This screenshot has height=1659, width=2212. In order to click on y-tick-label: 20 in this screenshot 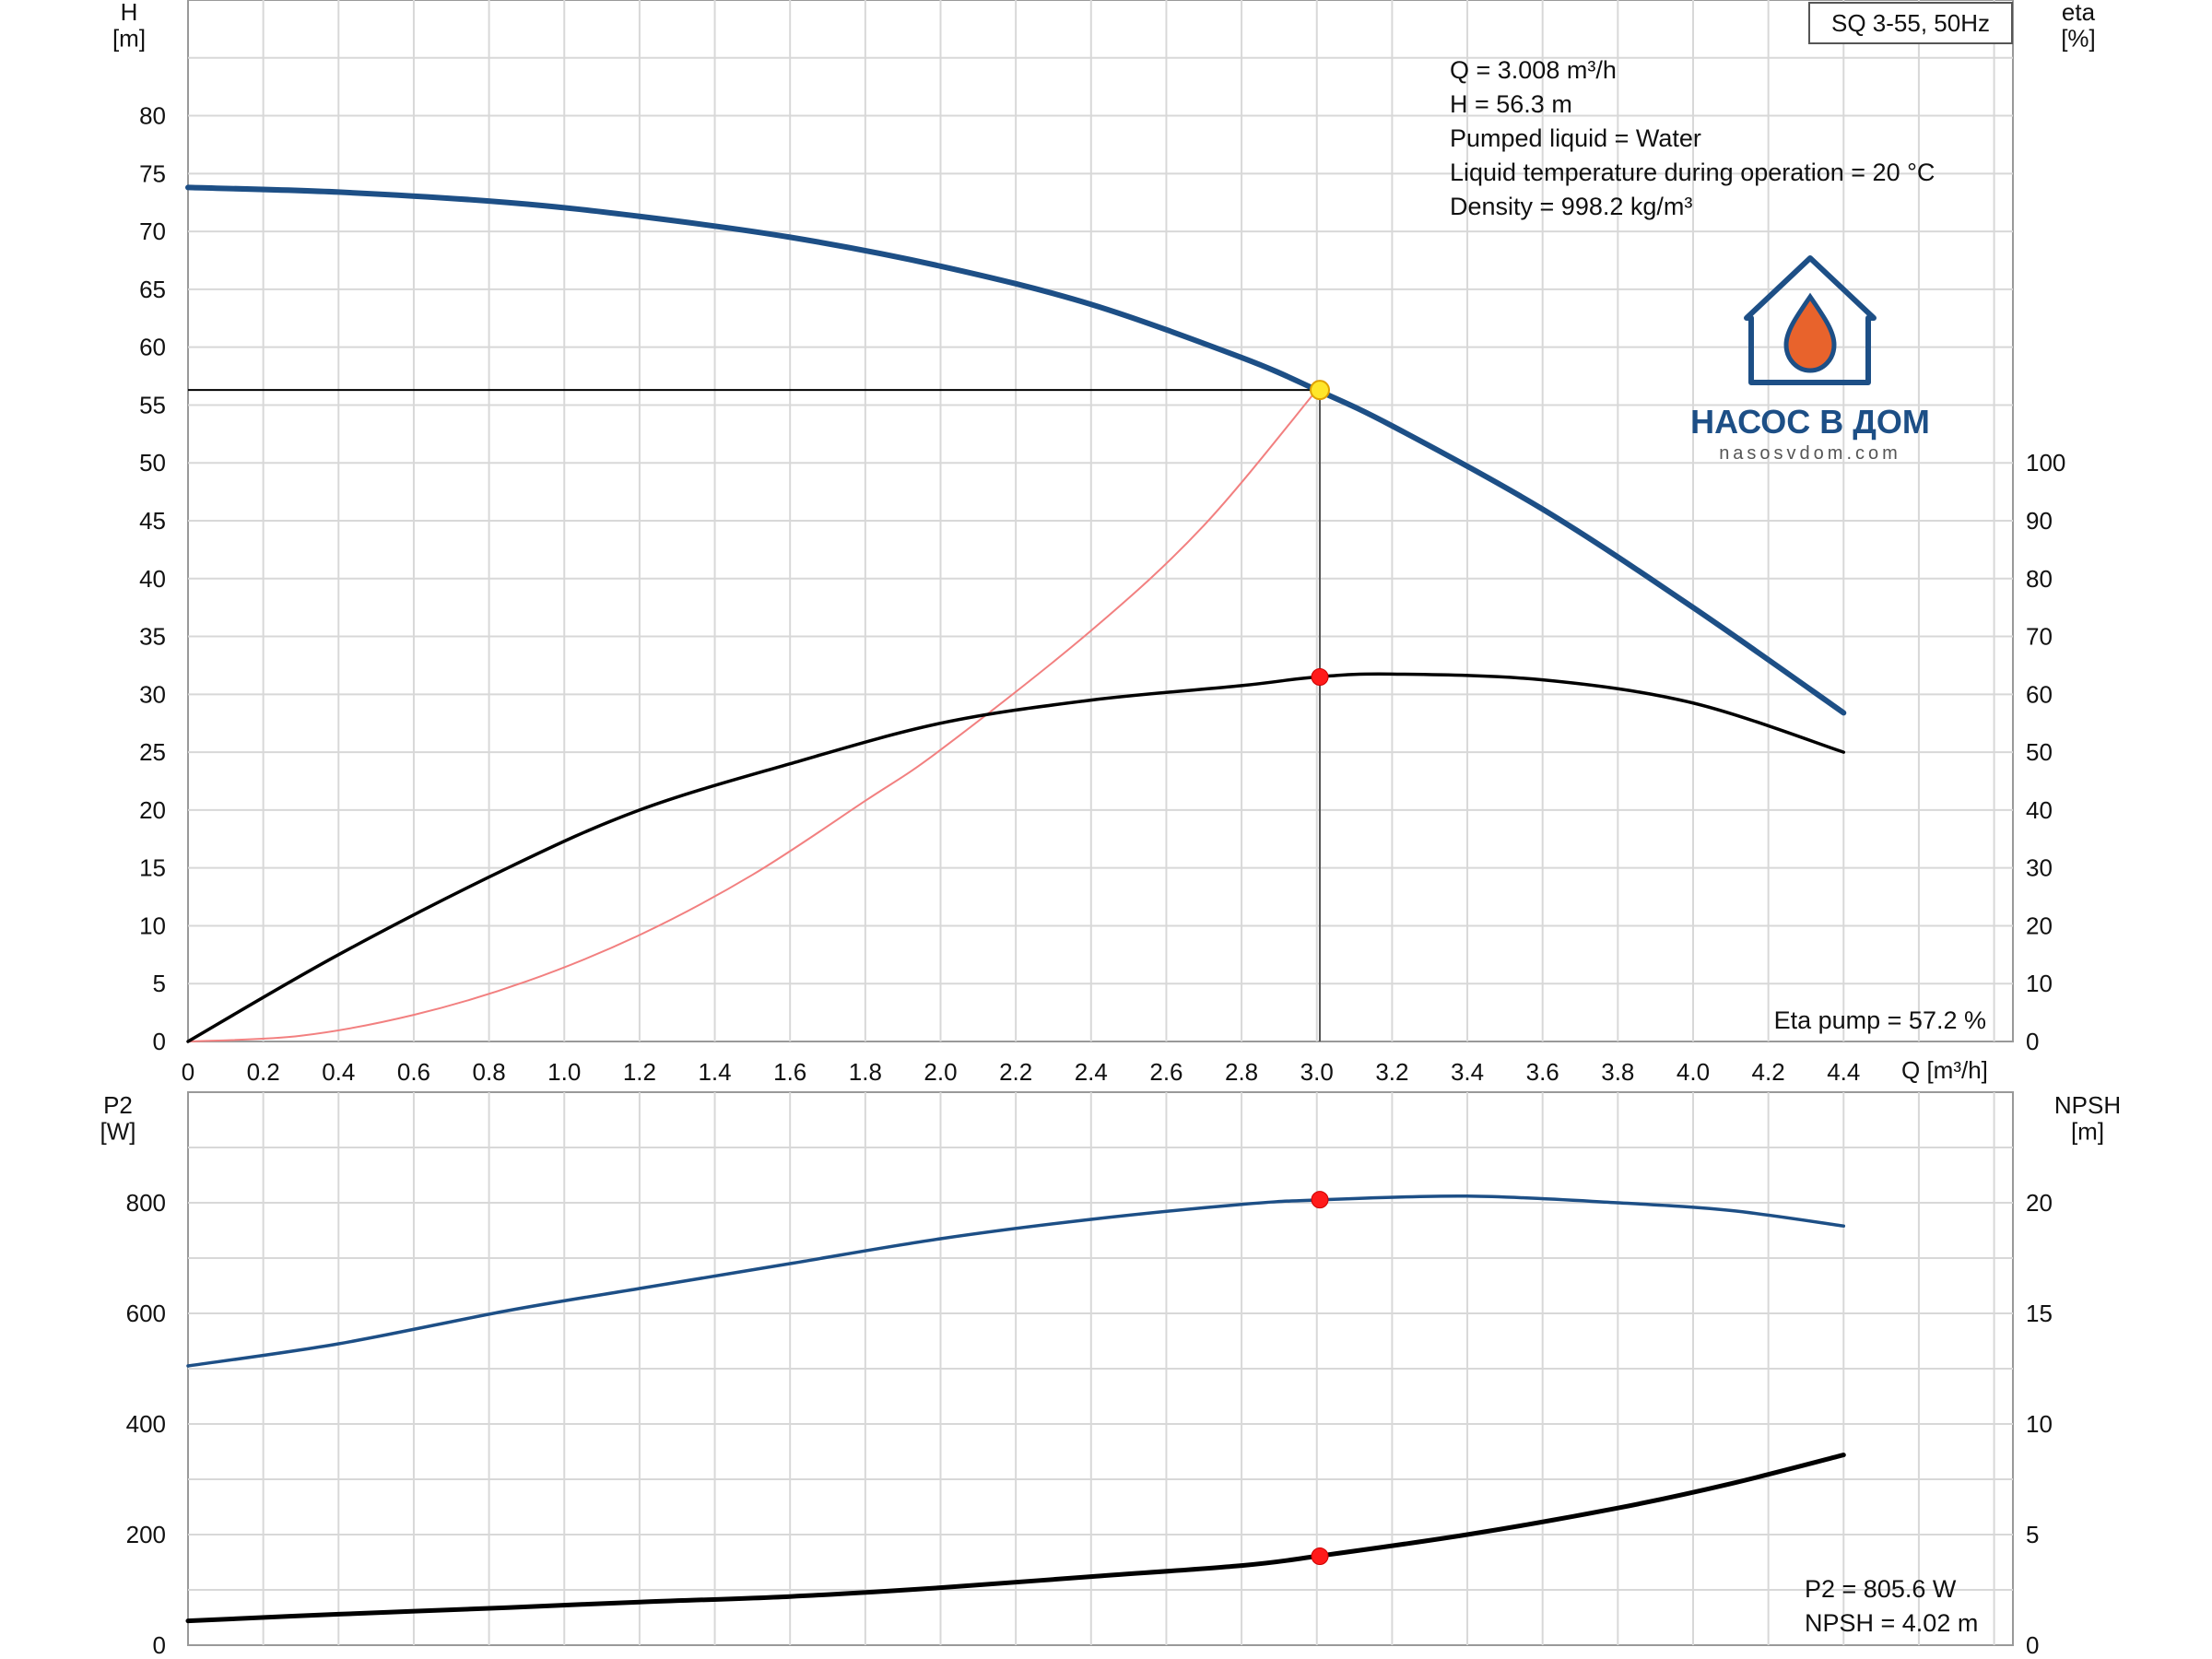, I will do `click(152, 810)`.